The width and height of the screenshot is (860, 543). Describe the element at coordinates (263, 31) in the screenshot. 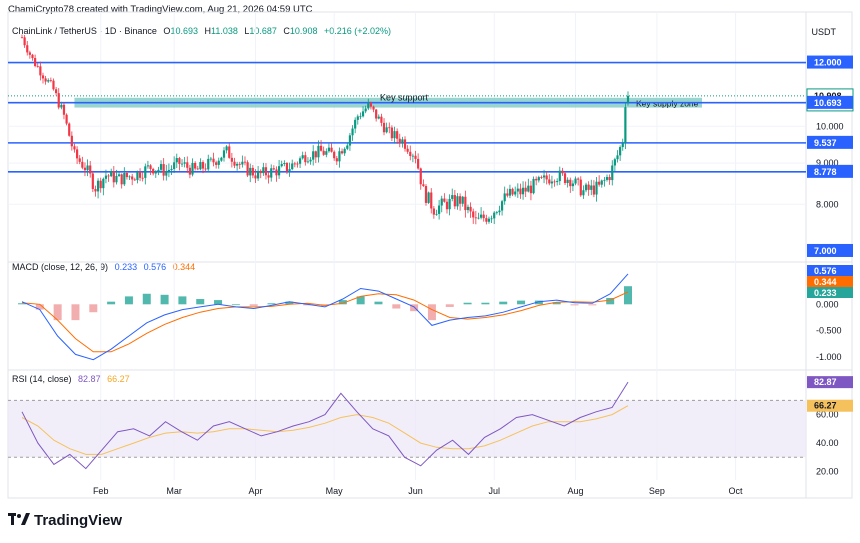

I see `low-value: 10.687` at that location.